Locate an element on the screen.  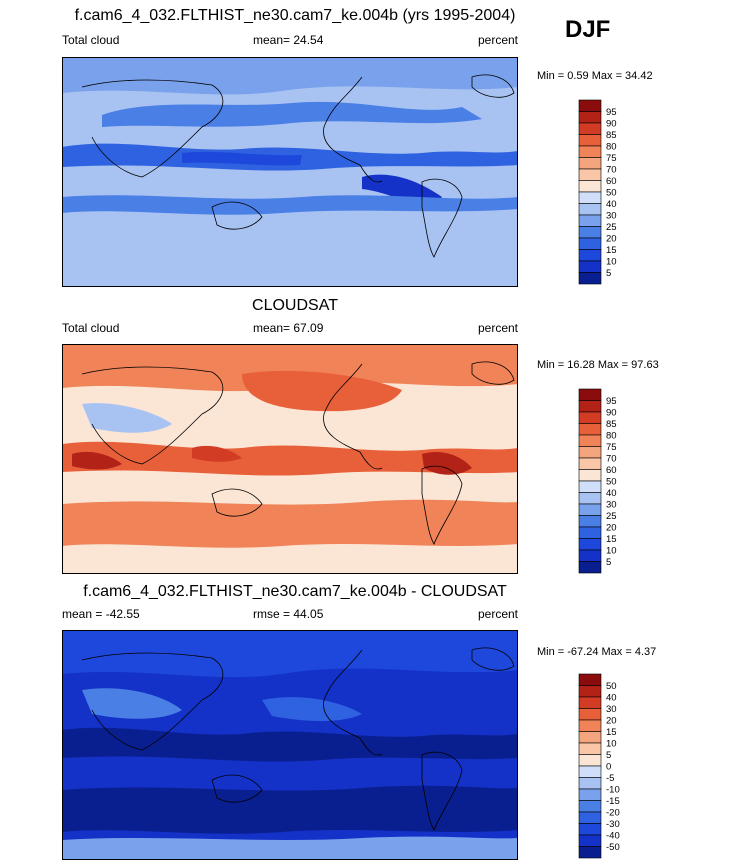
colorbar-tick-label: -40 is located at coordinates (613, 836).